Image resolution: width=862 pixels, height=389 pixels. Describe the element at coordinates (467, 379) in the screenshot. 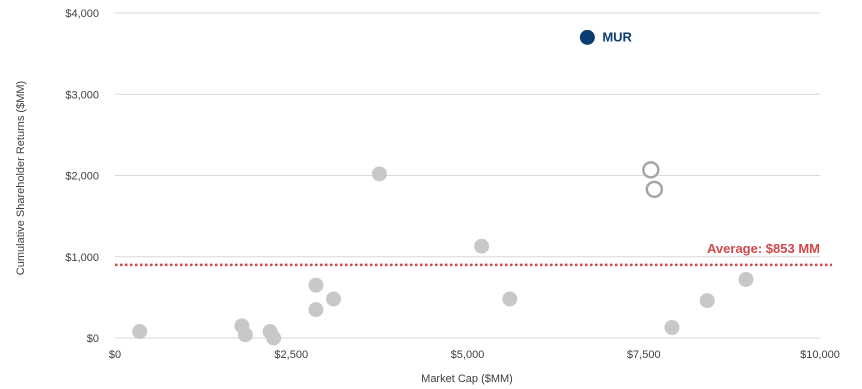

I see `x-axis-title: Market Cap ($MM)` at that location.